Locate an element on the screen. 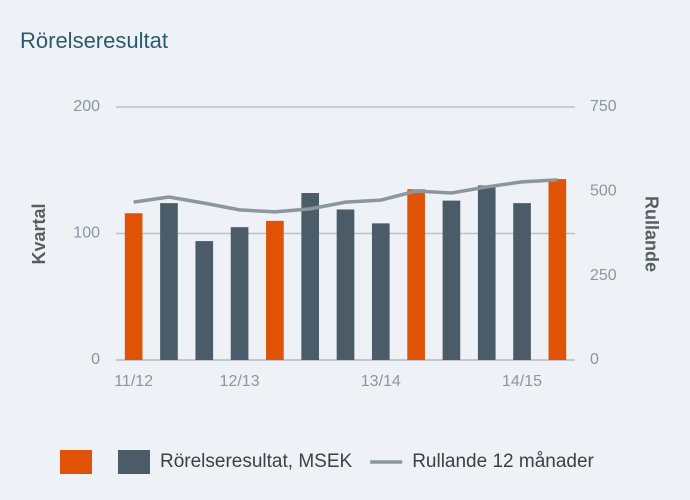  y2-axis-title: Rullande is located at coordinates (651, 234).